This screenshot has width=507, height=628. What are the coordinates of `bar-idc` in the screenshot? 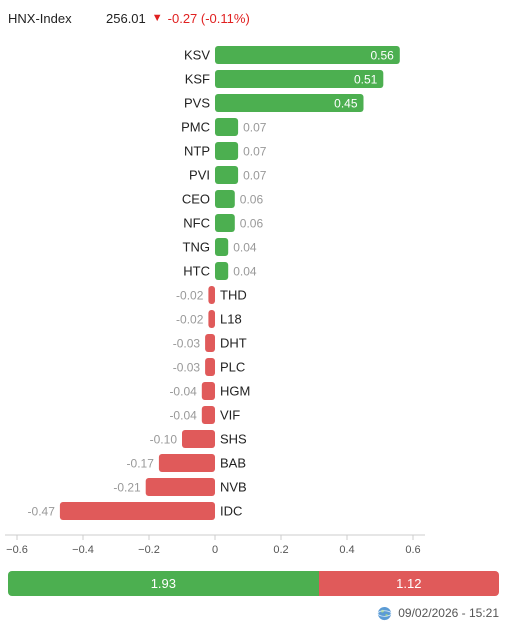 It's located at (137, 511).